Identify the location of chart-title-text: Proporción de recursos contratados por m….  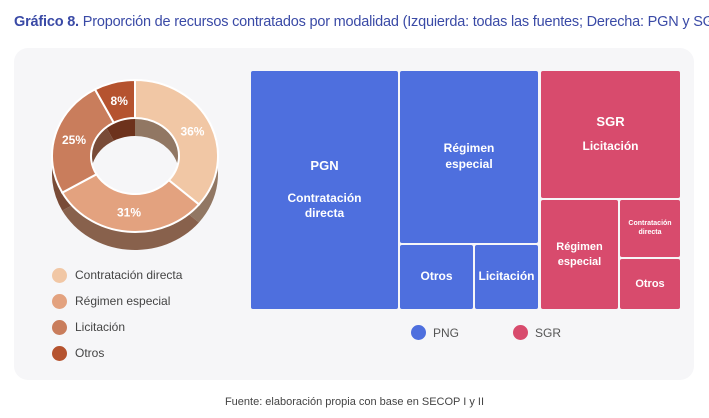
(395, 22).